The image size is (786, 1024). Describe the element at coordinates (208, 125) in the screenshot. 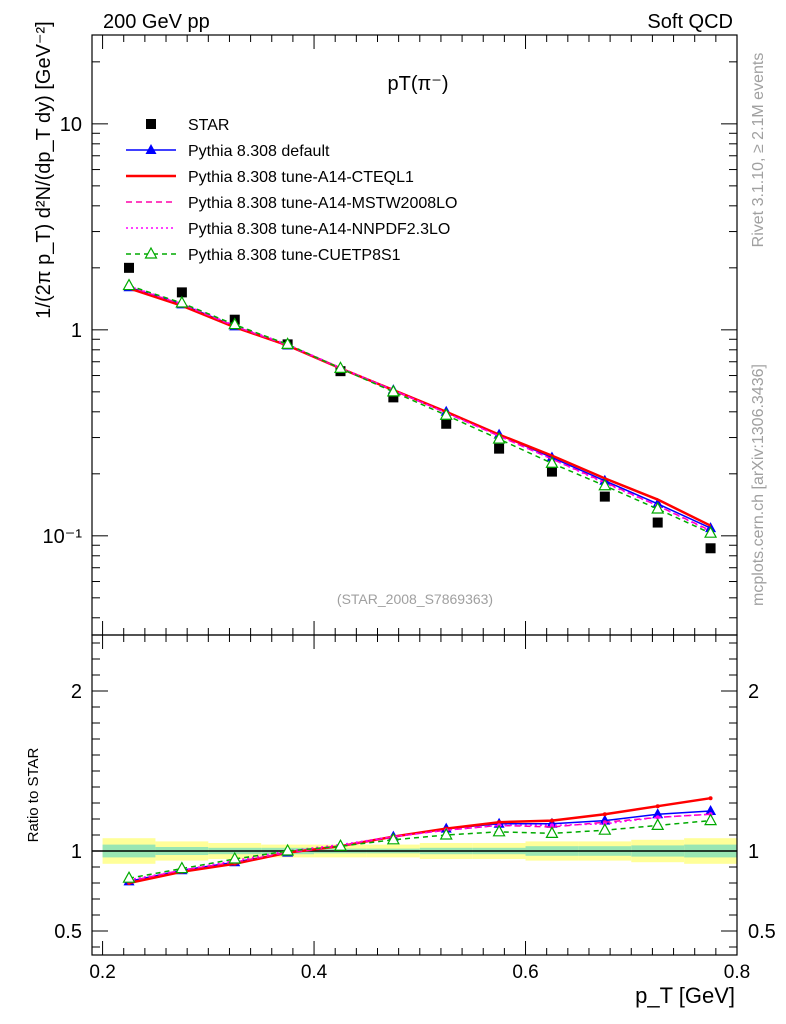

I see `legend-label: STAR` at that location.